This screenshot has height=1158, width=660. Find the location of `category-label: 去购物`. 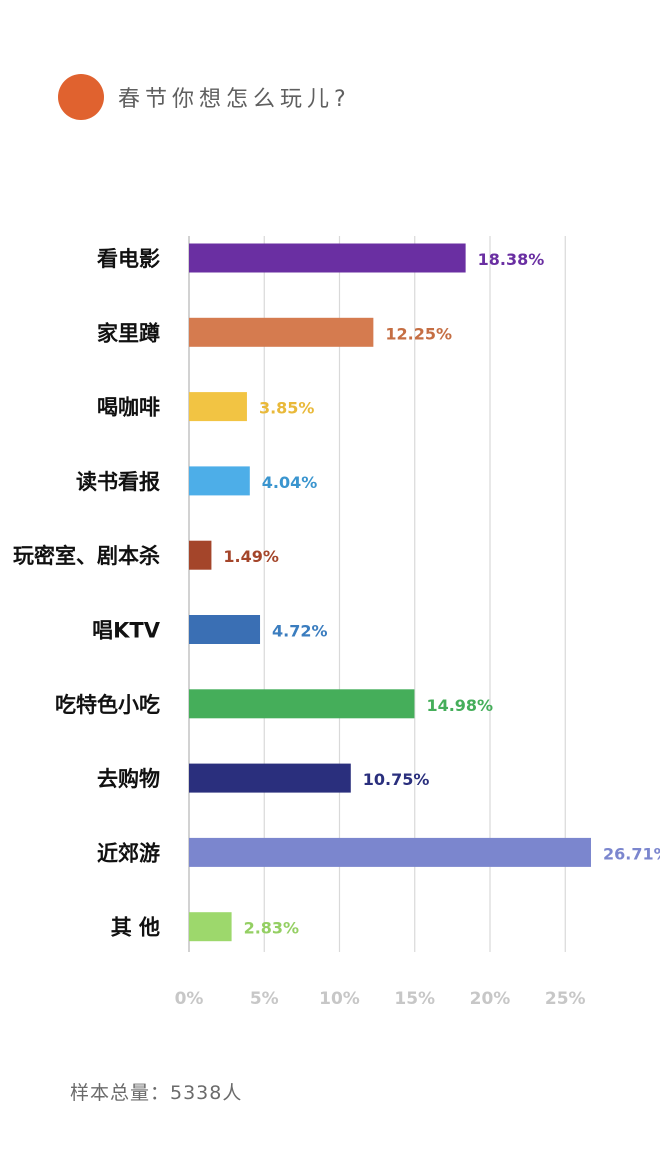

category-label: 去购物 is located at coordinates (128, 779).